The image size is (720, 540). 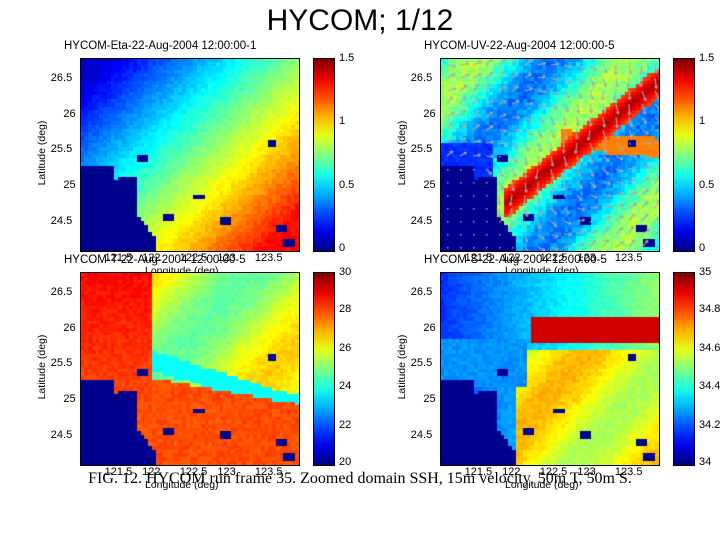 I want to click on colorbar-tick-label: 28, so click(x=345, y=309).